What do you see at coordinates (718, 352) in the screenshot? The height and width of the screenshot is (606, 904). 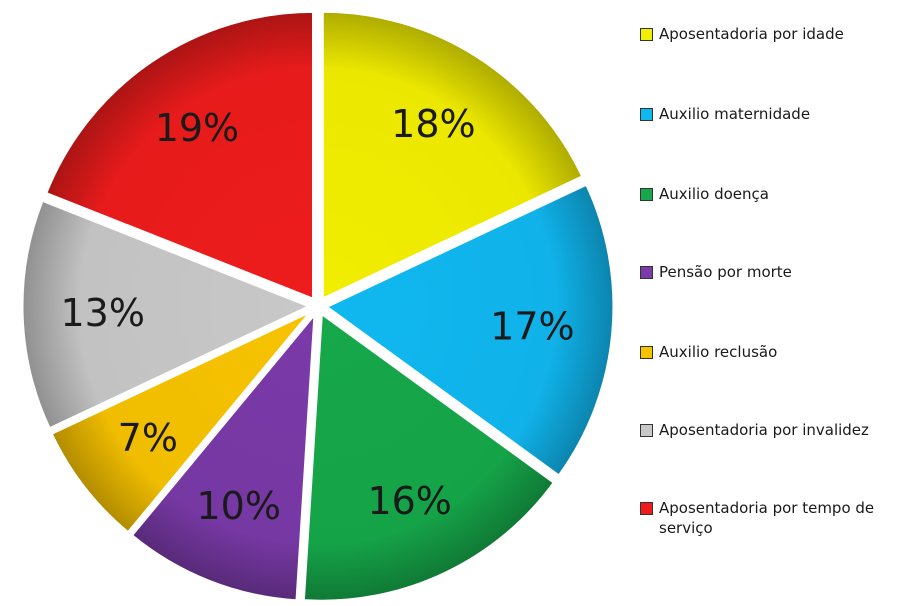 I see `legend-label: Auxilio reclusão` at bounding box center [718, 352].